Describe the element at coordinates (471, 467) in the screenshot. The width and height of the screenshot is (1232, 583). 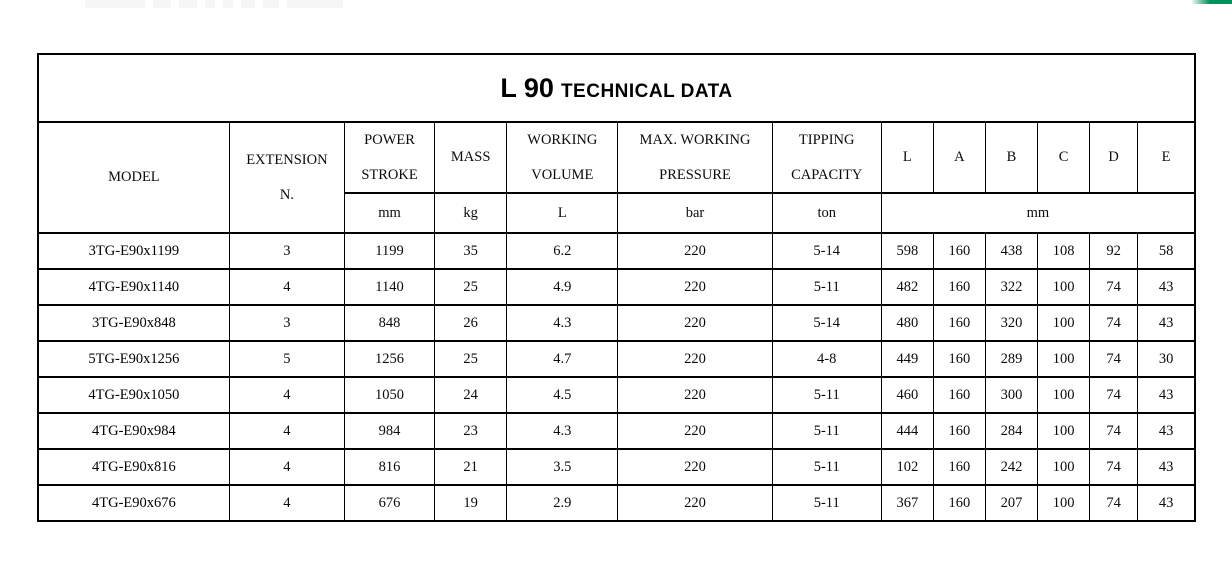
I see `mass-cell: 21` at that location.